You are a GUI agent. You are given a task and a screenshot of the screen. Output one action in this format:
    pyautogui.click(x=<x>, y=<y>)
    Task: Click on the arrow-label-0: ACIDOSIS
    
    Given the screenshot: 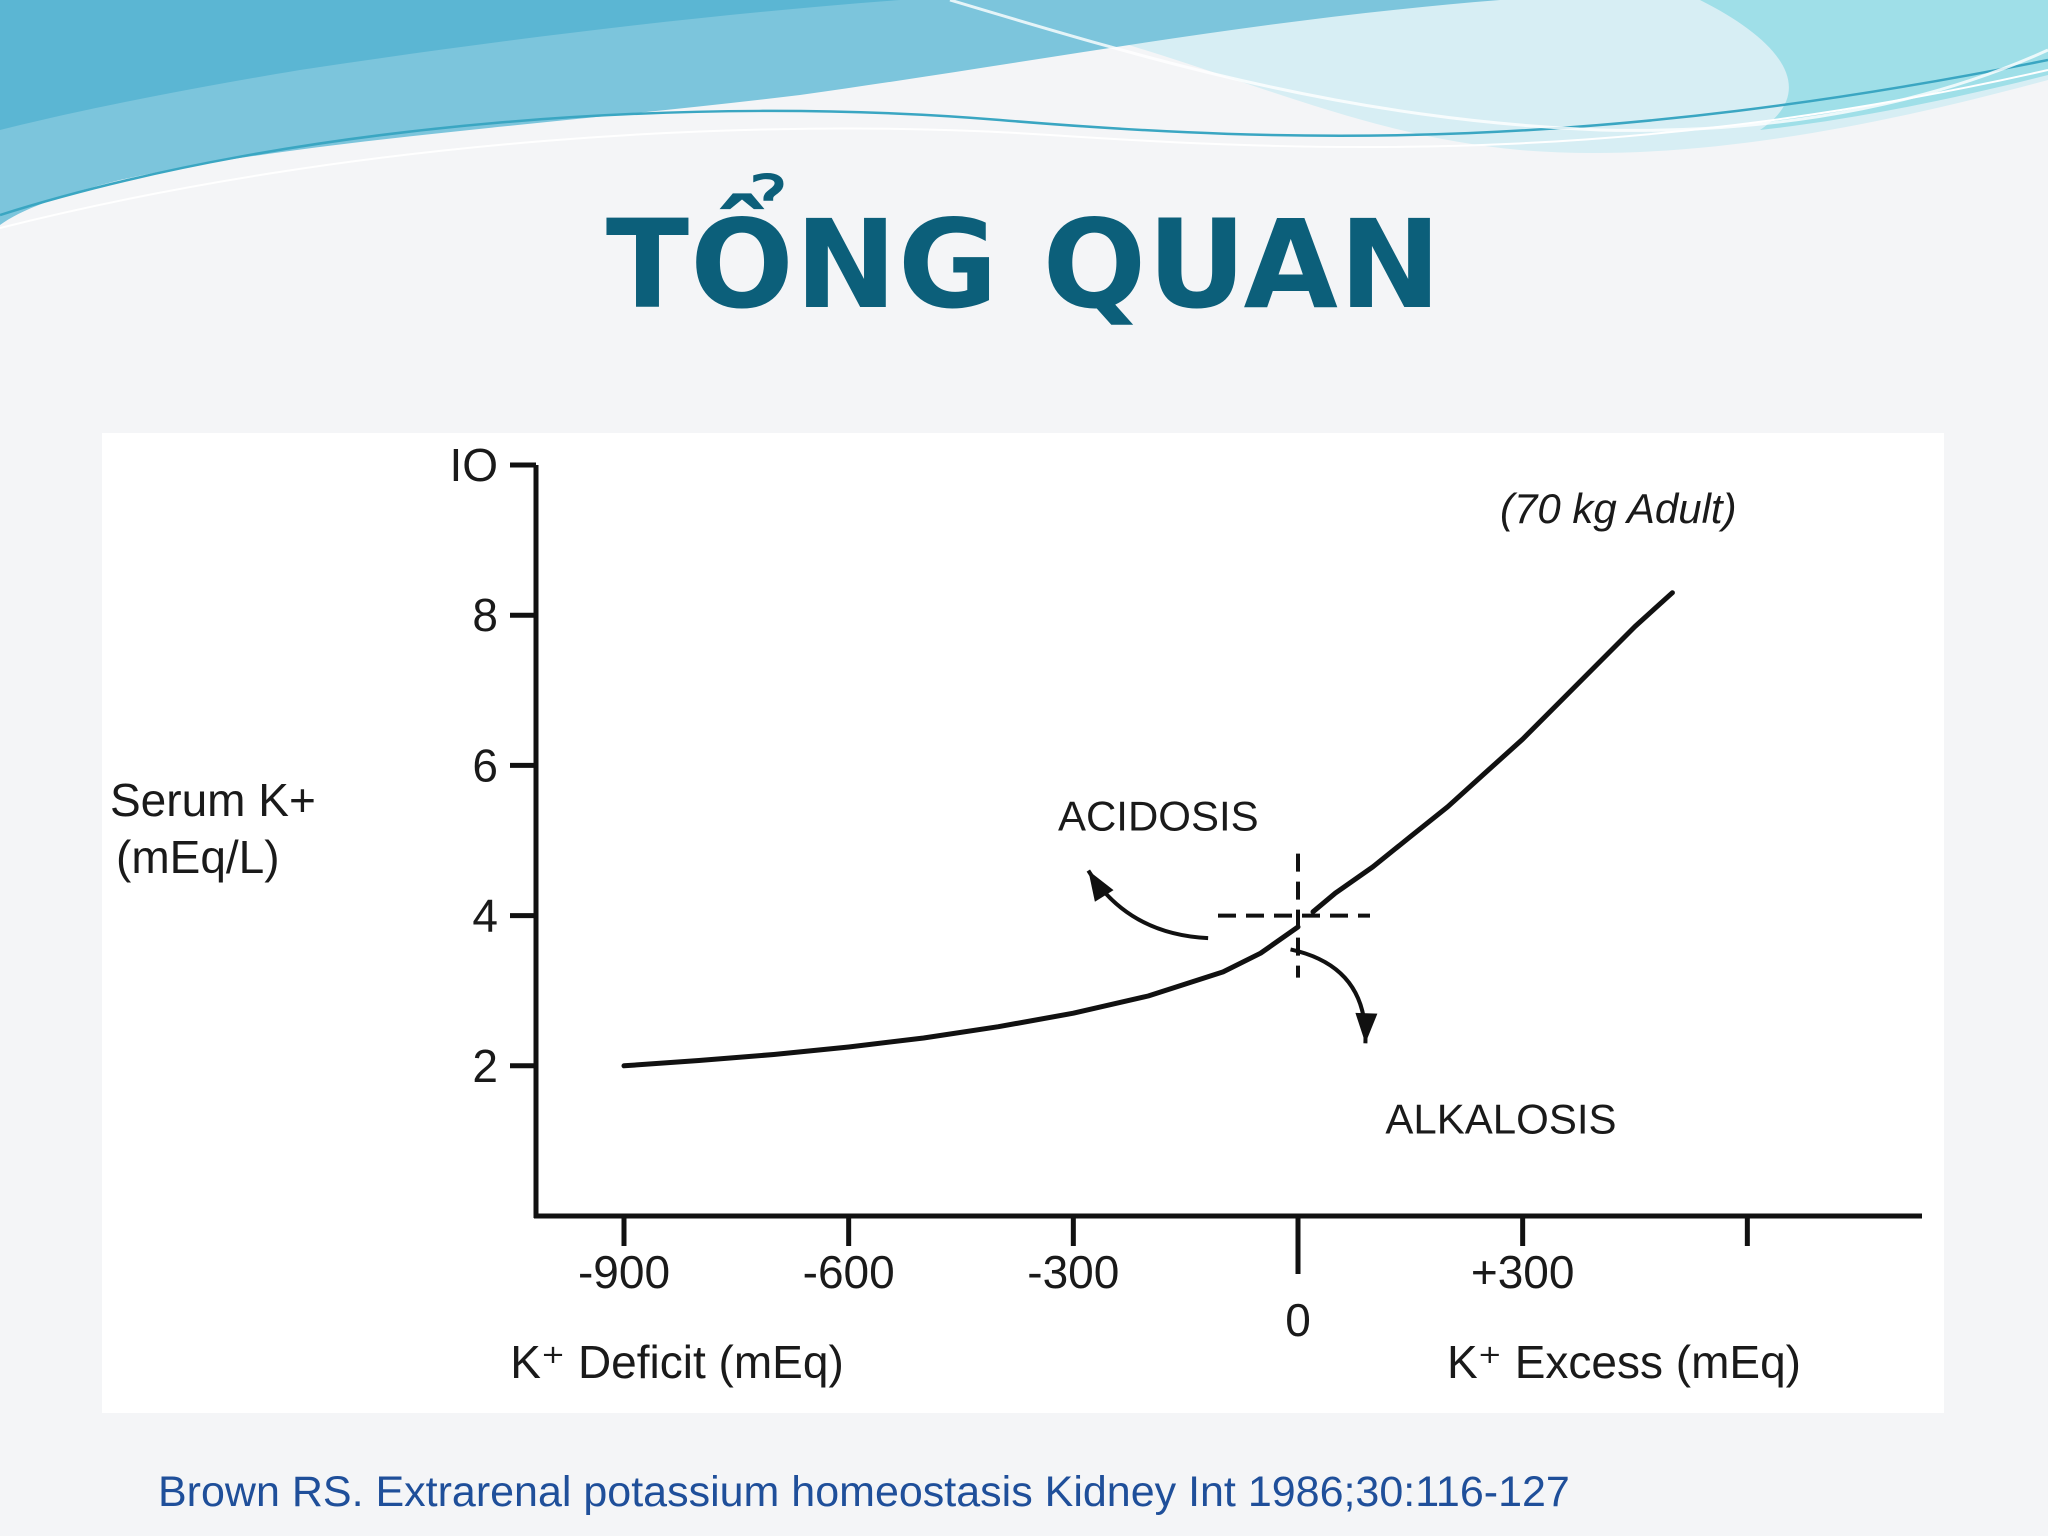 What is the action you would take?
    pyautogui.click(x=1158, y=816)
    